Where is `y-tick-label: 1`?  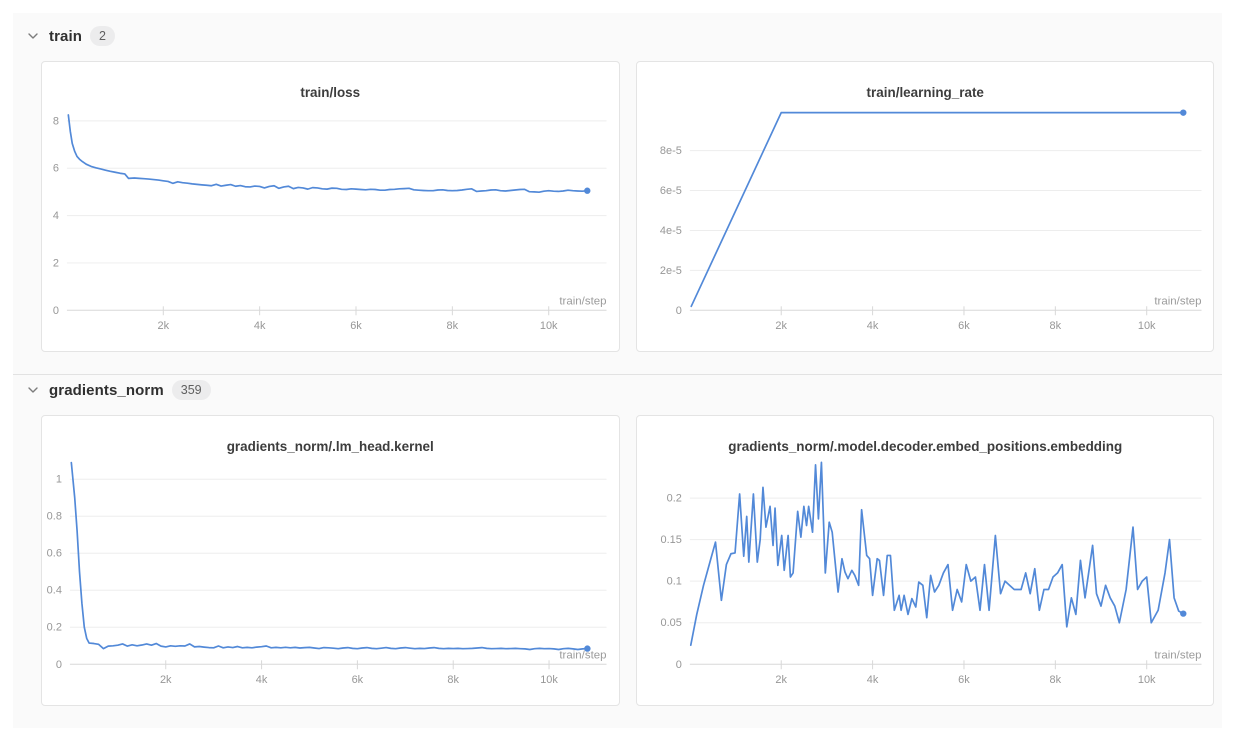 y-tick-label: 1 is located at coordinates (59, 480).